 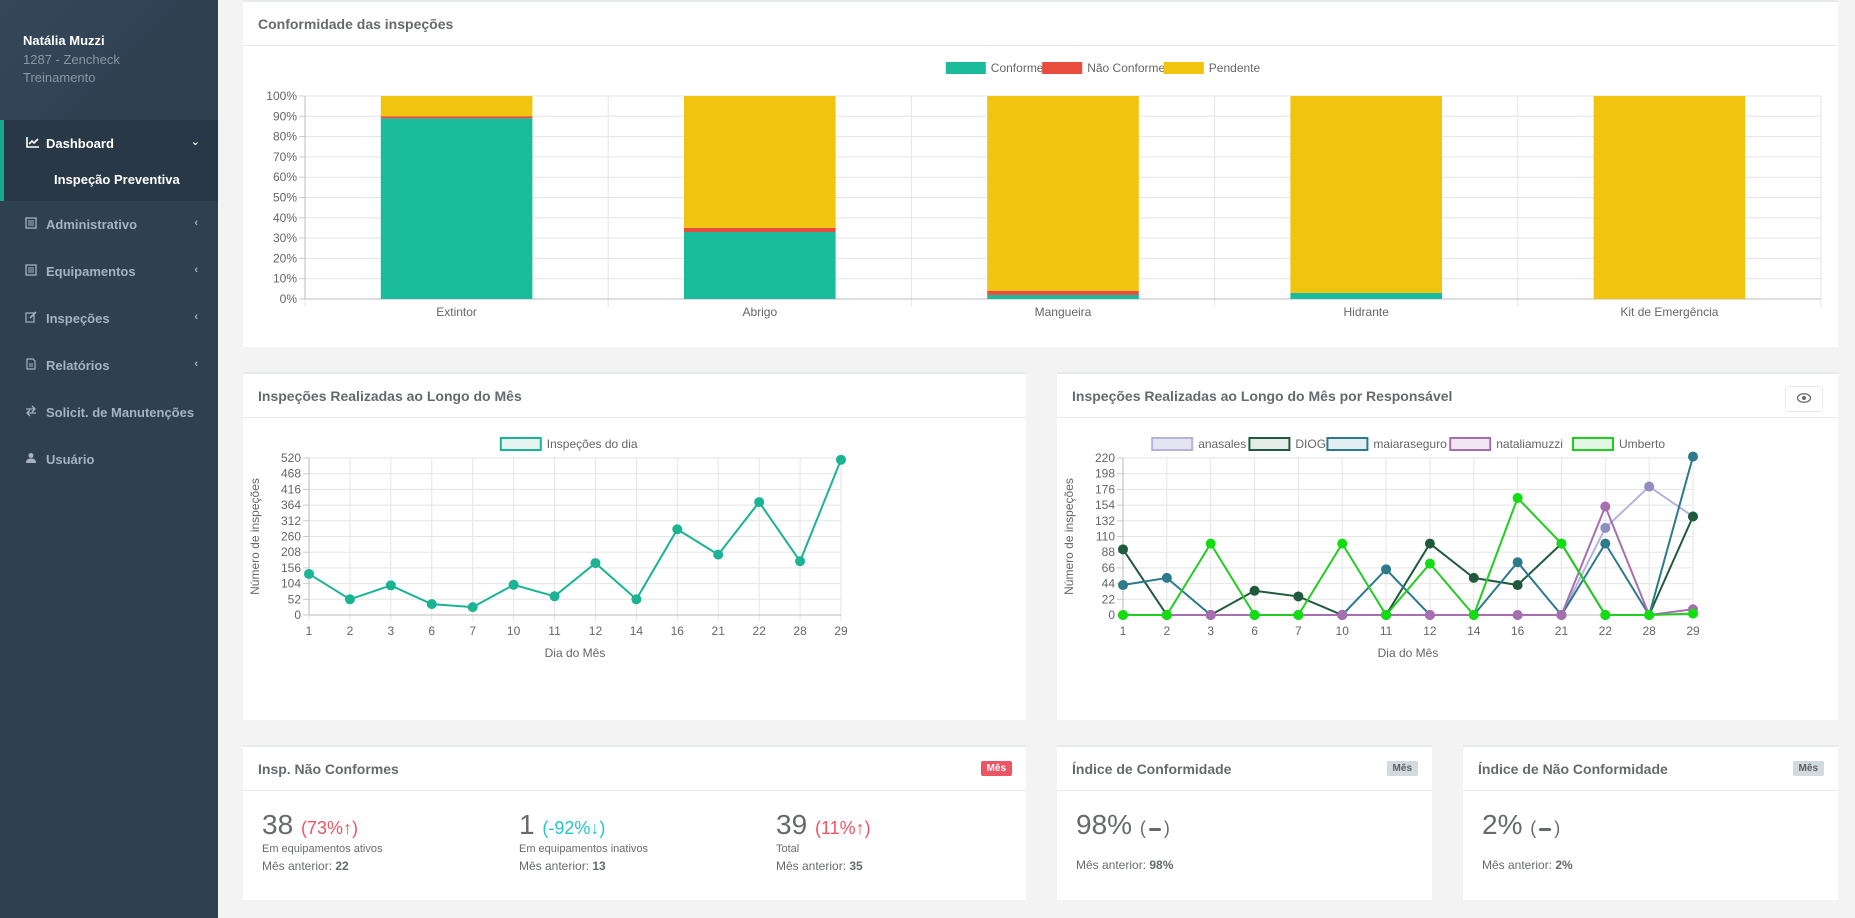 What do you see at coordinates (637, 631) in the screenshot?
I see `x-tick-label: 14` at bounding box center [637, 631].